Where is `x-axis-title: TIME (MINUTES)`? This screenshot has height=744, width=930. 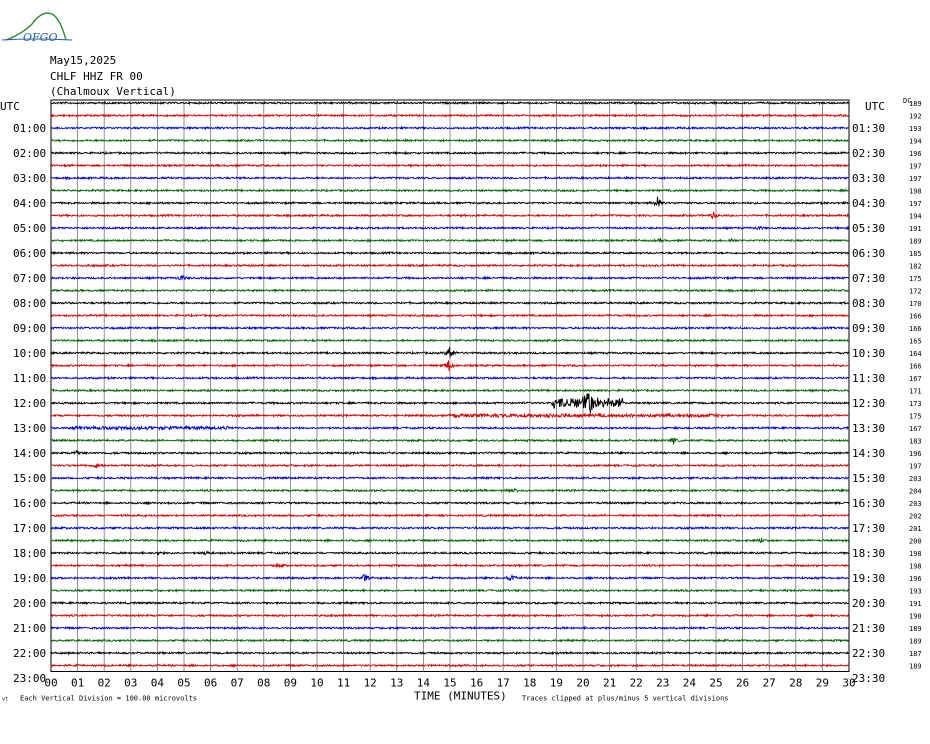 x-axis-title: TIME (MINUTES) is located at coordinates (460, 696).